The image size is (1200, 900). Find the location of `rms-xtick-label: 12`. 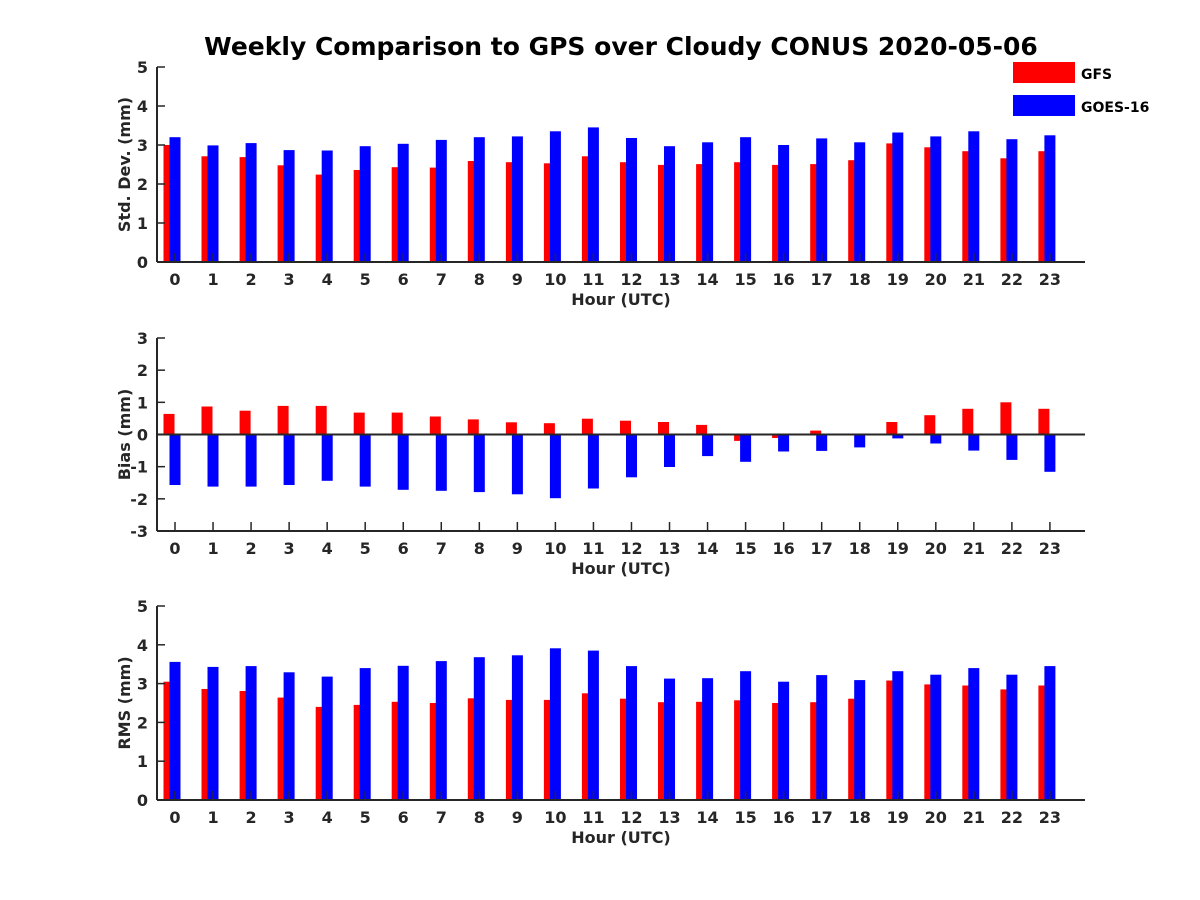

rms-xtick-label: 12 is located at coordinates (631, 817).